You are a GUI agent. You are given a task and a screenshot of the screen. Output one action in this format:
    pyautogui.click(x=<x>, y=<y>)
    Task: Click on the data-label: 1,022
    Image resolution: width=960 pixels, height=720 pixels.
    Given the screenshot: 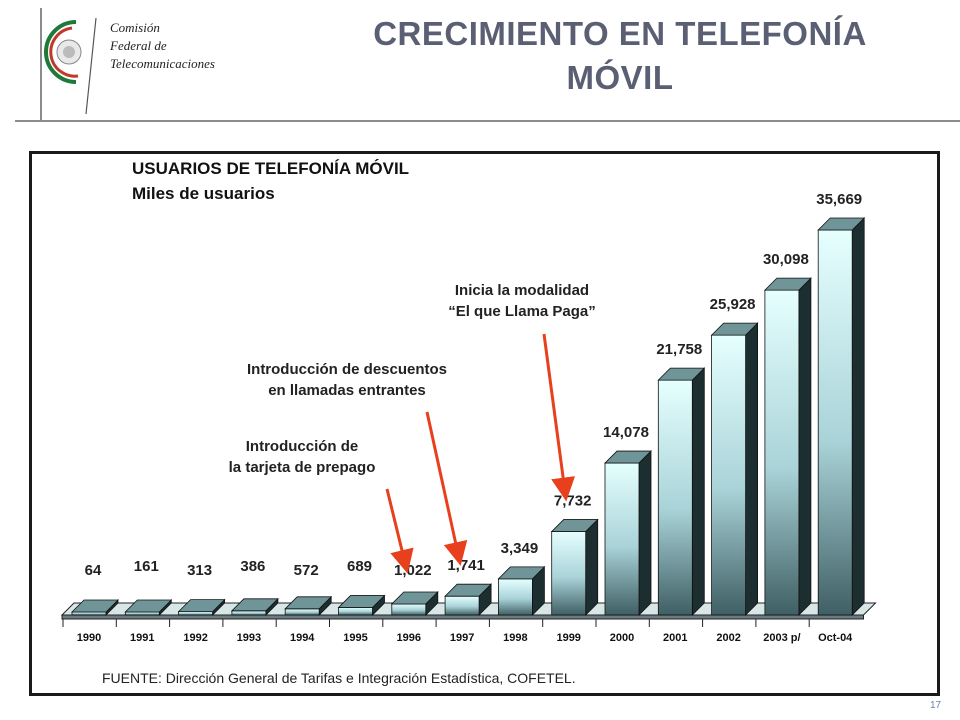 What is the action you would take?
    pyautogui.click(x=413, y=570)
    